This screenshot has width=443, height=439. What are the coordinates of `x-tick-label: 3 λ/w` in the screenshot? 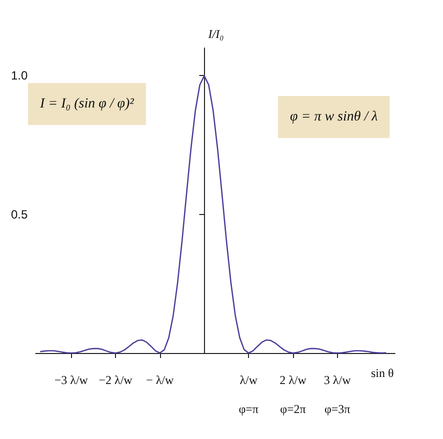 It's located at (338, 380).